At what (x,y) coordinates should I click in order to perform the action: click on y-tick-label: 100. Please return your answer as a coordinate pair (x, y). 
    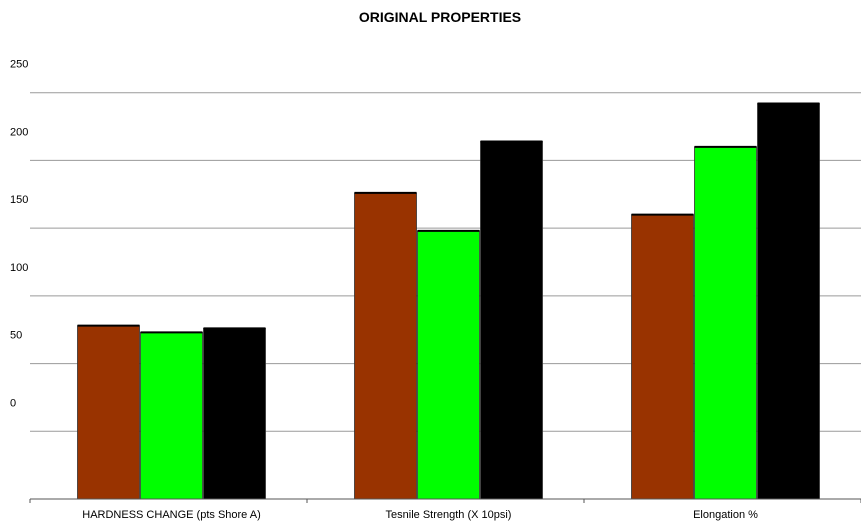
    Looking at the image, I should click on (19, 268).